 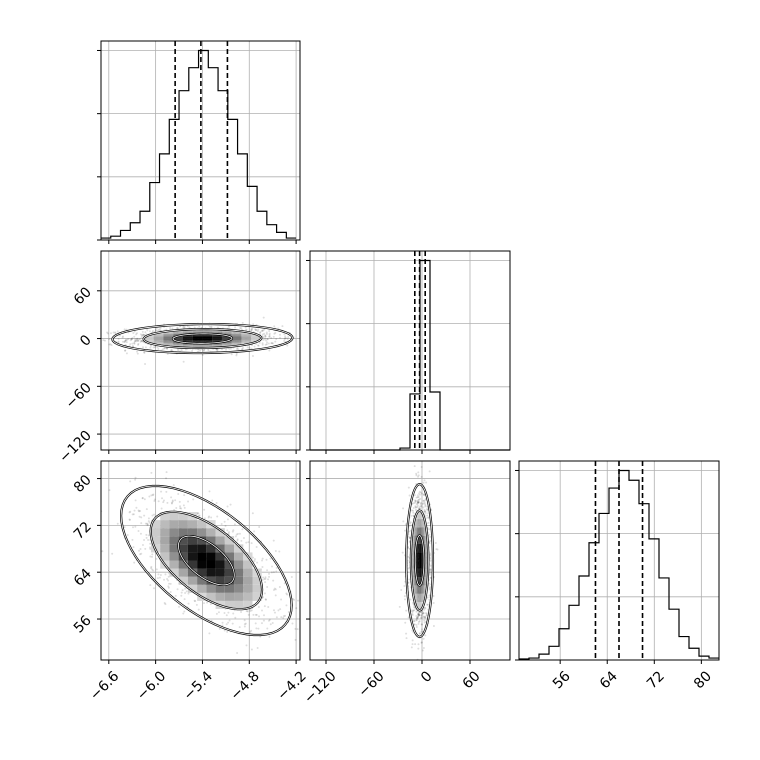 I want to click on panel-content, so click(x=200, y=560).